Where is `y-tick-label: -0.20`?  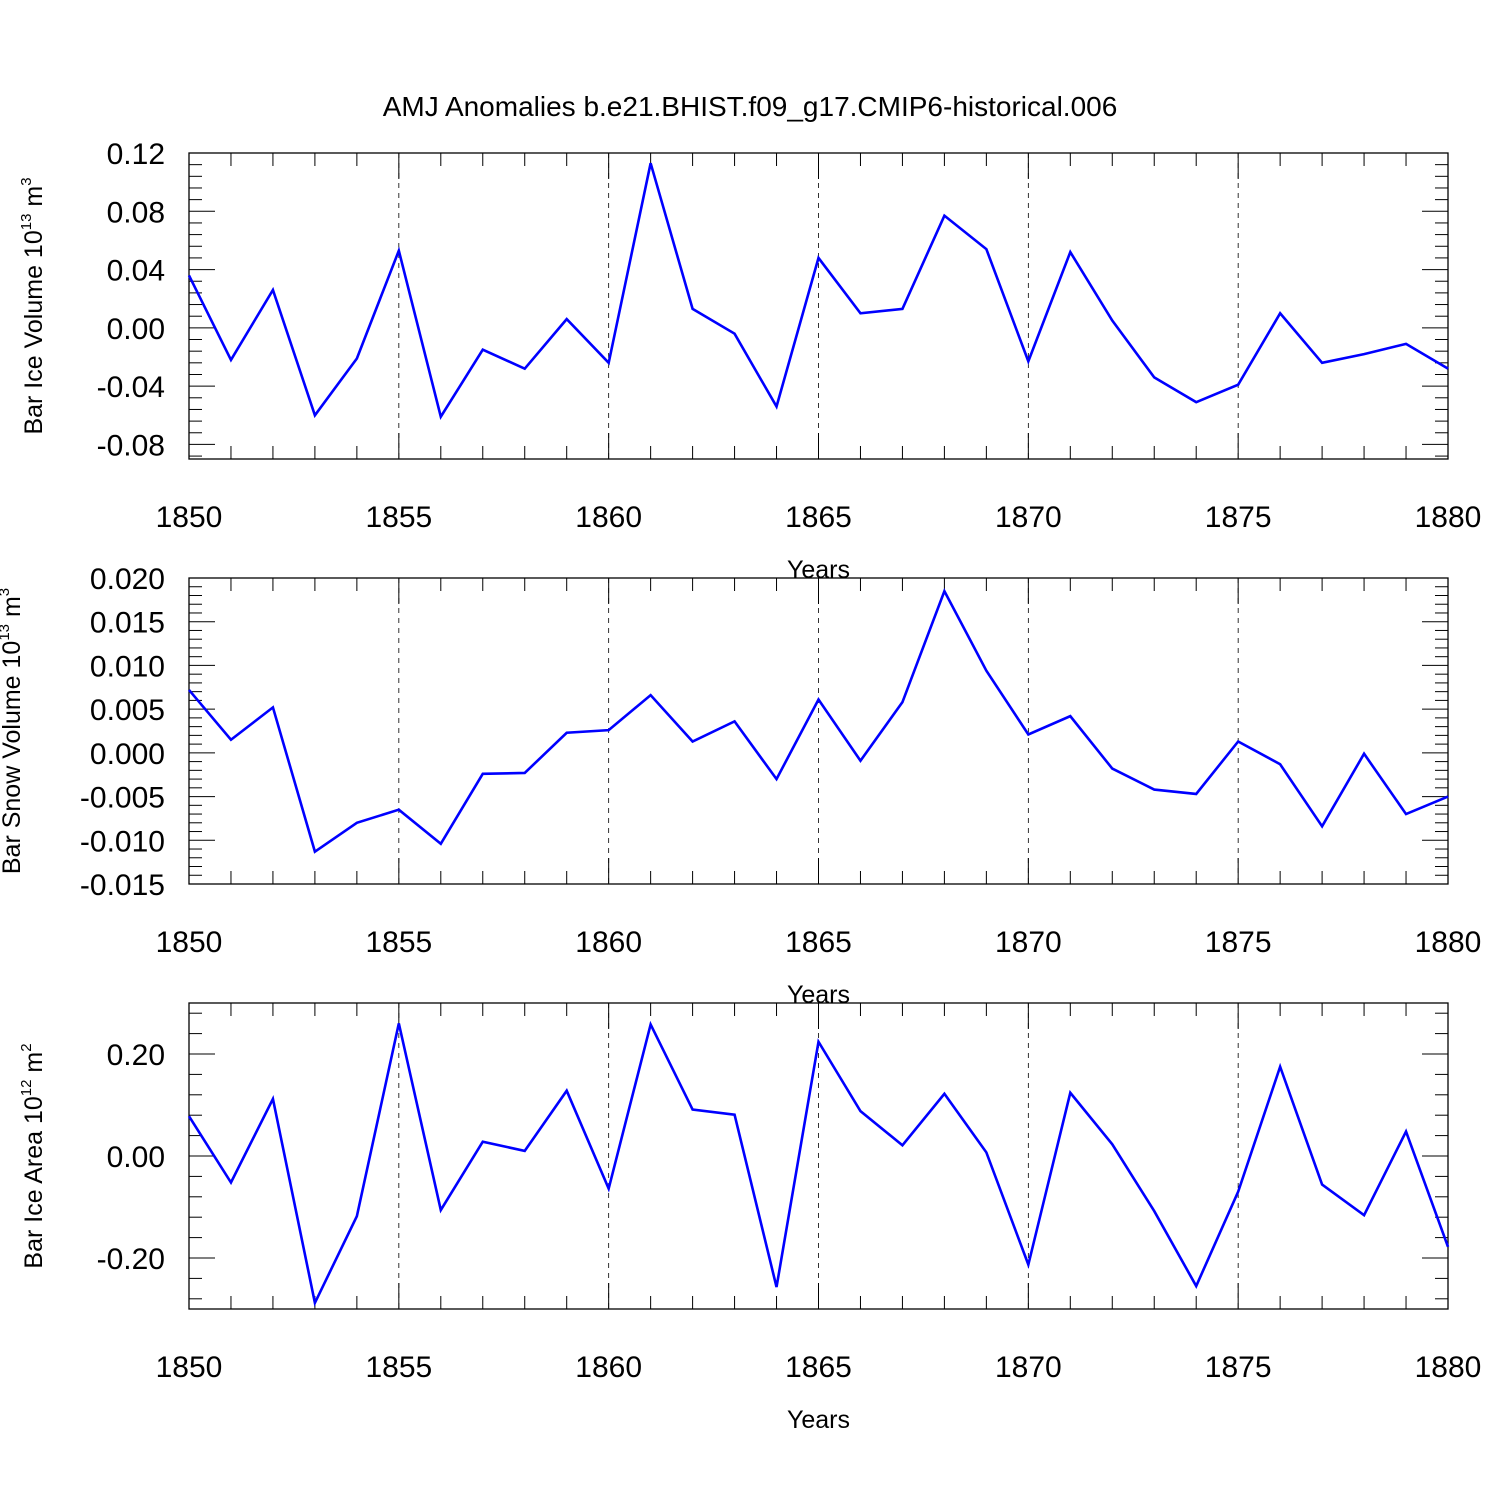
y-tick-label: -0.20 is located at coordinates (131, 1259).